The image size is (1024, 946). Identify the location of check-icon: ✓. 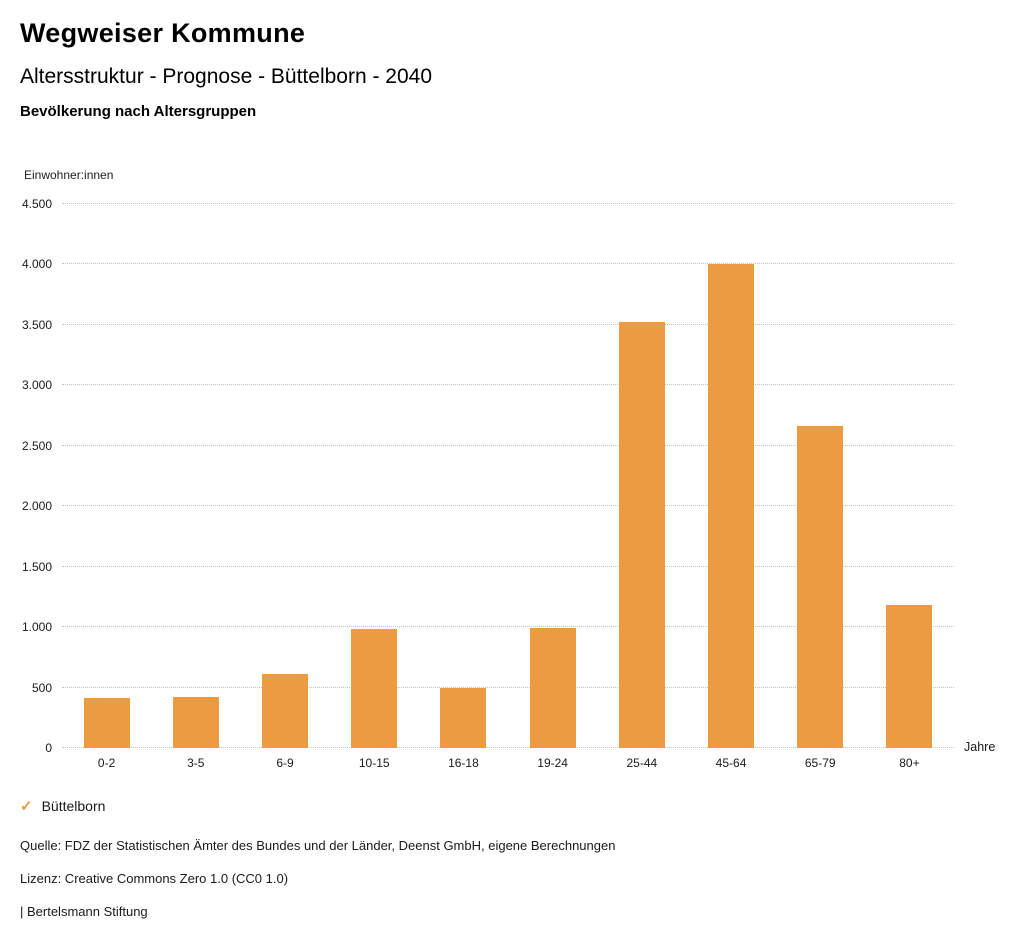
(26, 806).